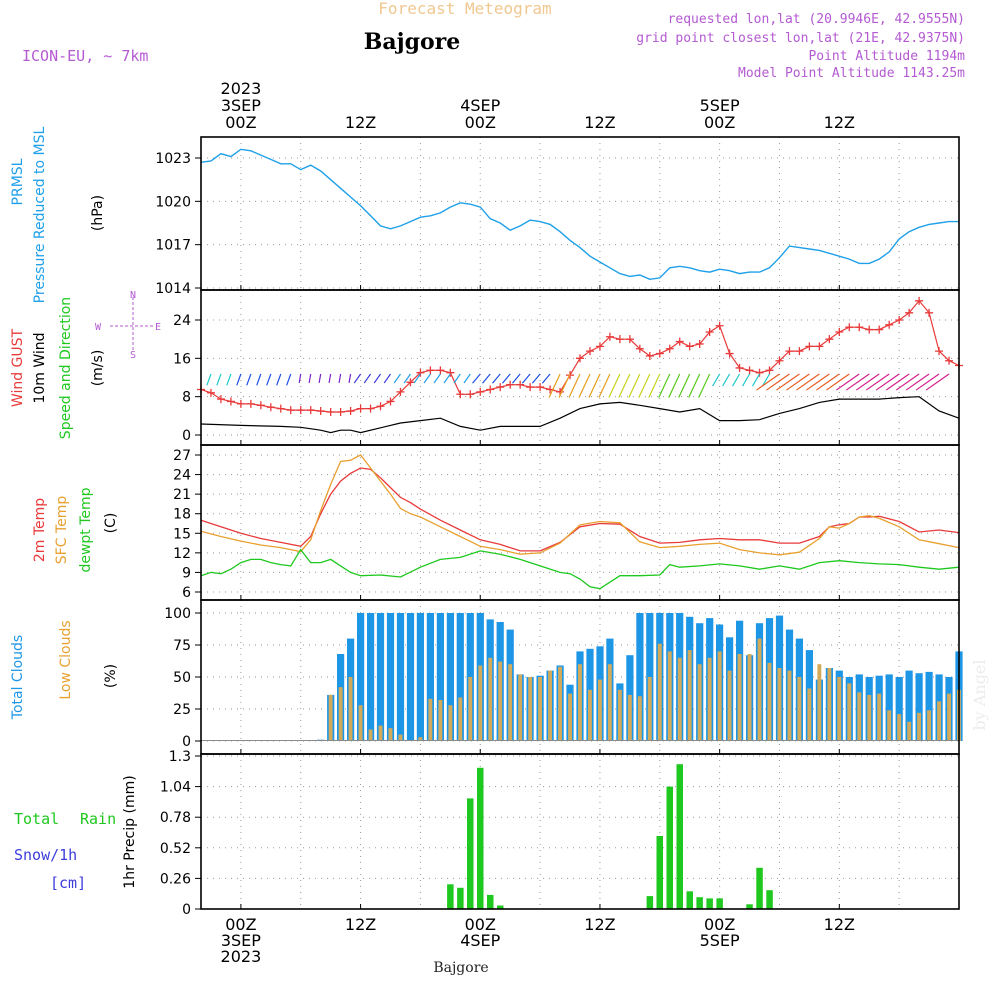 The image size is (1000, 1000). I want to click on pressure-panel-labels: PRMSL Pressure Reduced to MSL (hPa), so click(58, 214).